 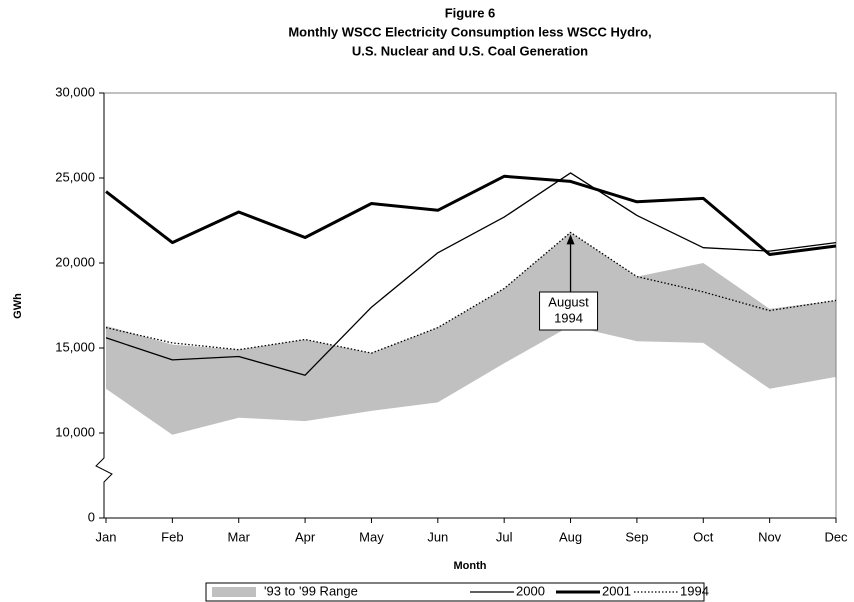 What do you see at coordinates (75, 346) in the screenshot?
I see `y-tick-label: 15,000` at bounding box center [75, 346].